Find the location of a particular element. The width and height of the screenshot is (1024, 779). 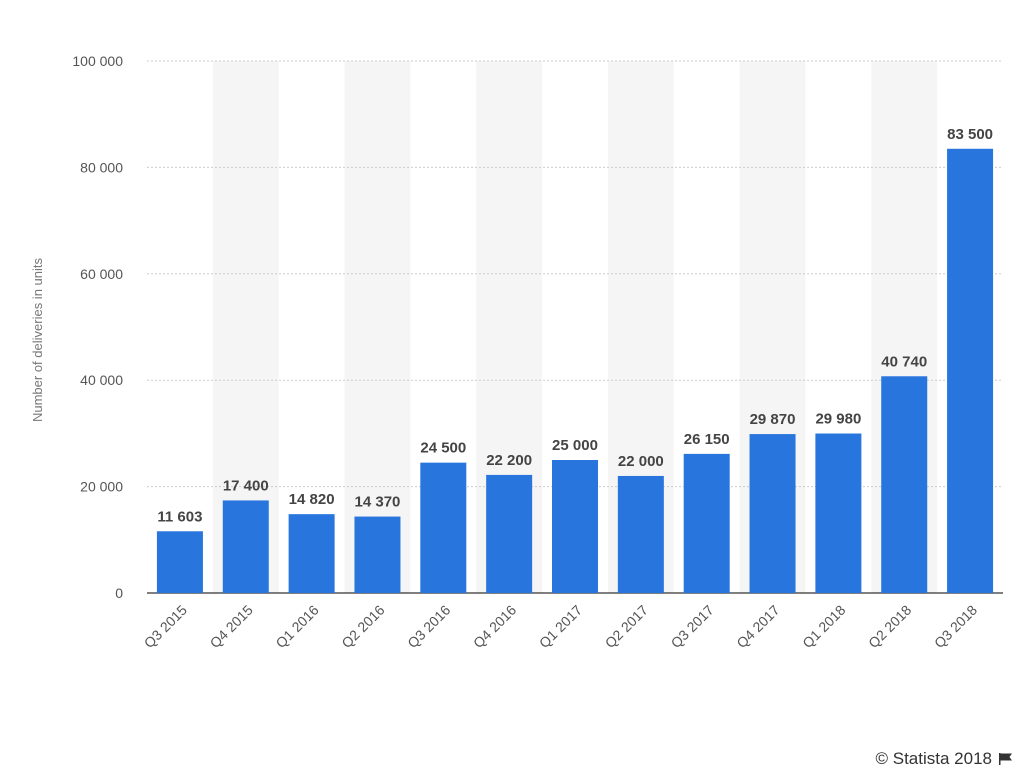

x-tick-label: Q2 2018 is located at coordinates (889, 626).